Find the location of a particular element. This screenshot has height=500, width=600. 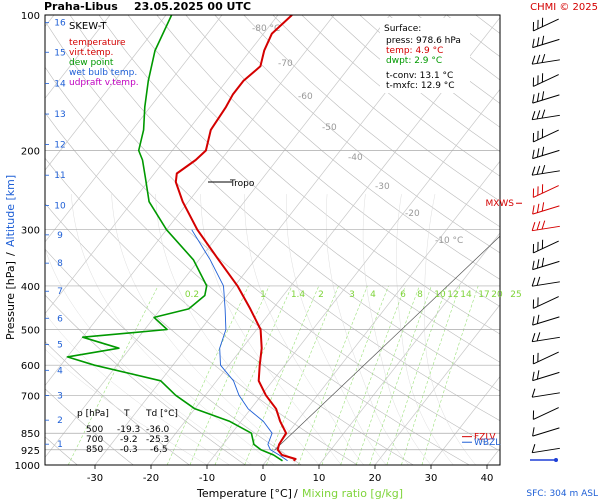

surface-info-background is located at coordinates (425, 55).